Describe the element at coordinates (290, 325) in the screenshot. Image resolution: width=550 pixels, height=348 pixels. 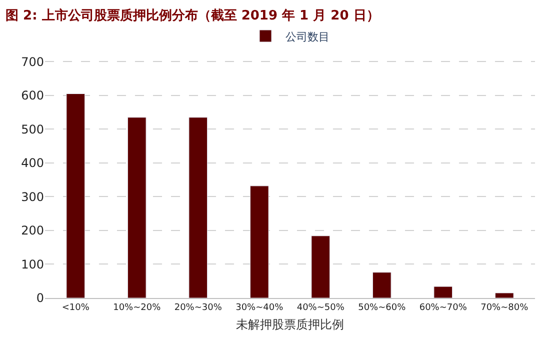
I see `x-axis-title: 未解押股票质押比例` at that location.